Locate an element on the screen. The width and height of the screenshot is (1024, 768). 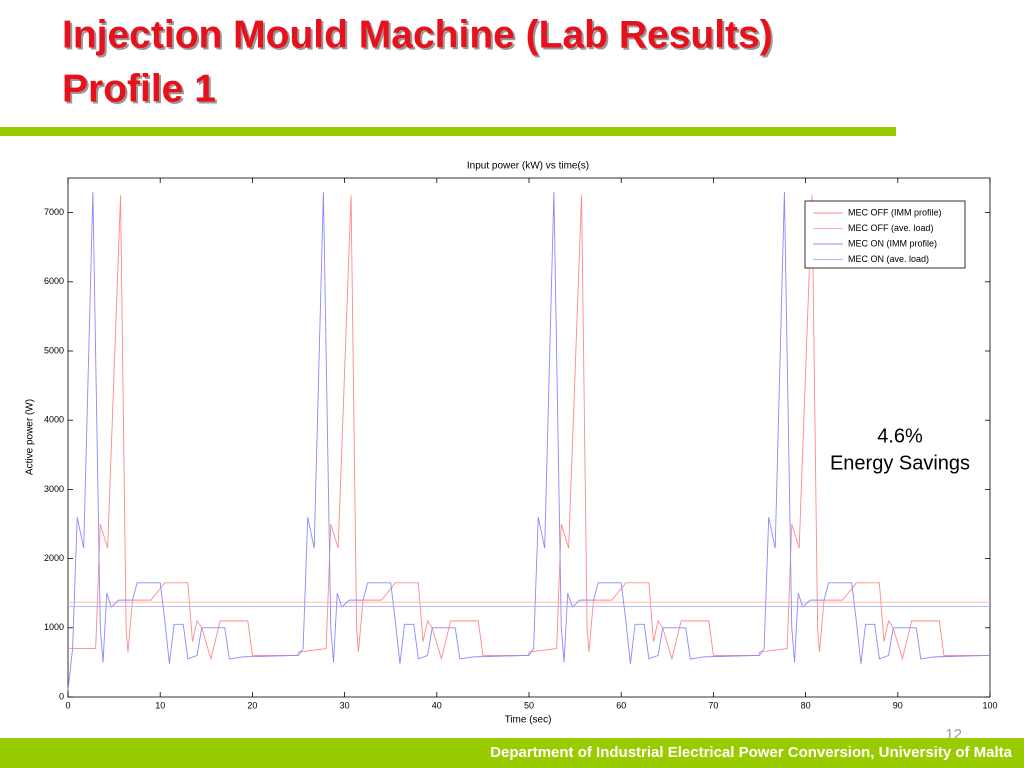
x-tick-label: 90 is located at coordinates (898, 705).